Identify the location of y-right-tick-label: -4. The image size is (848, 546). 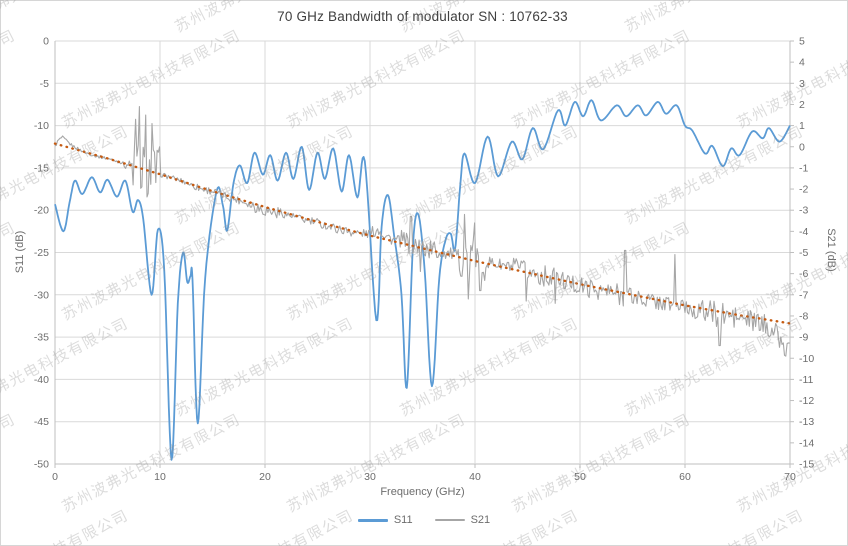
(803, 232).